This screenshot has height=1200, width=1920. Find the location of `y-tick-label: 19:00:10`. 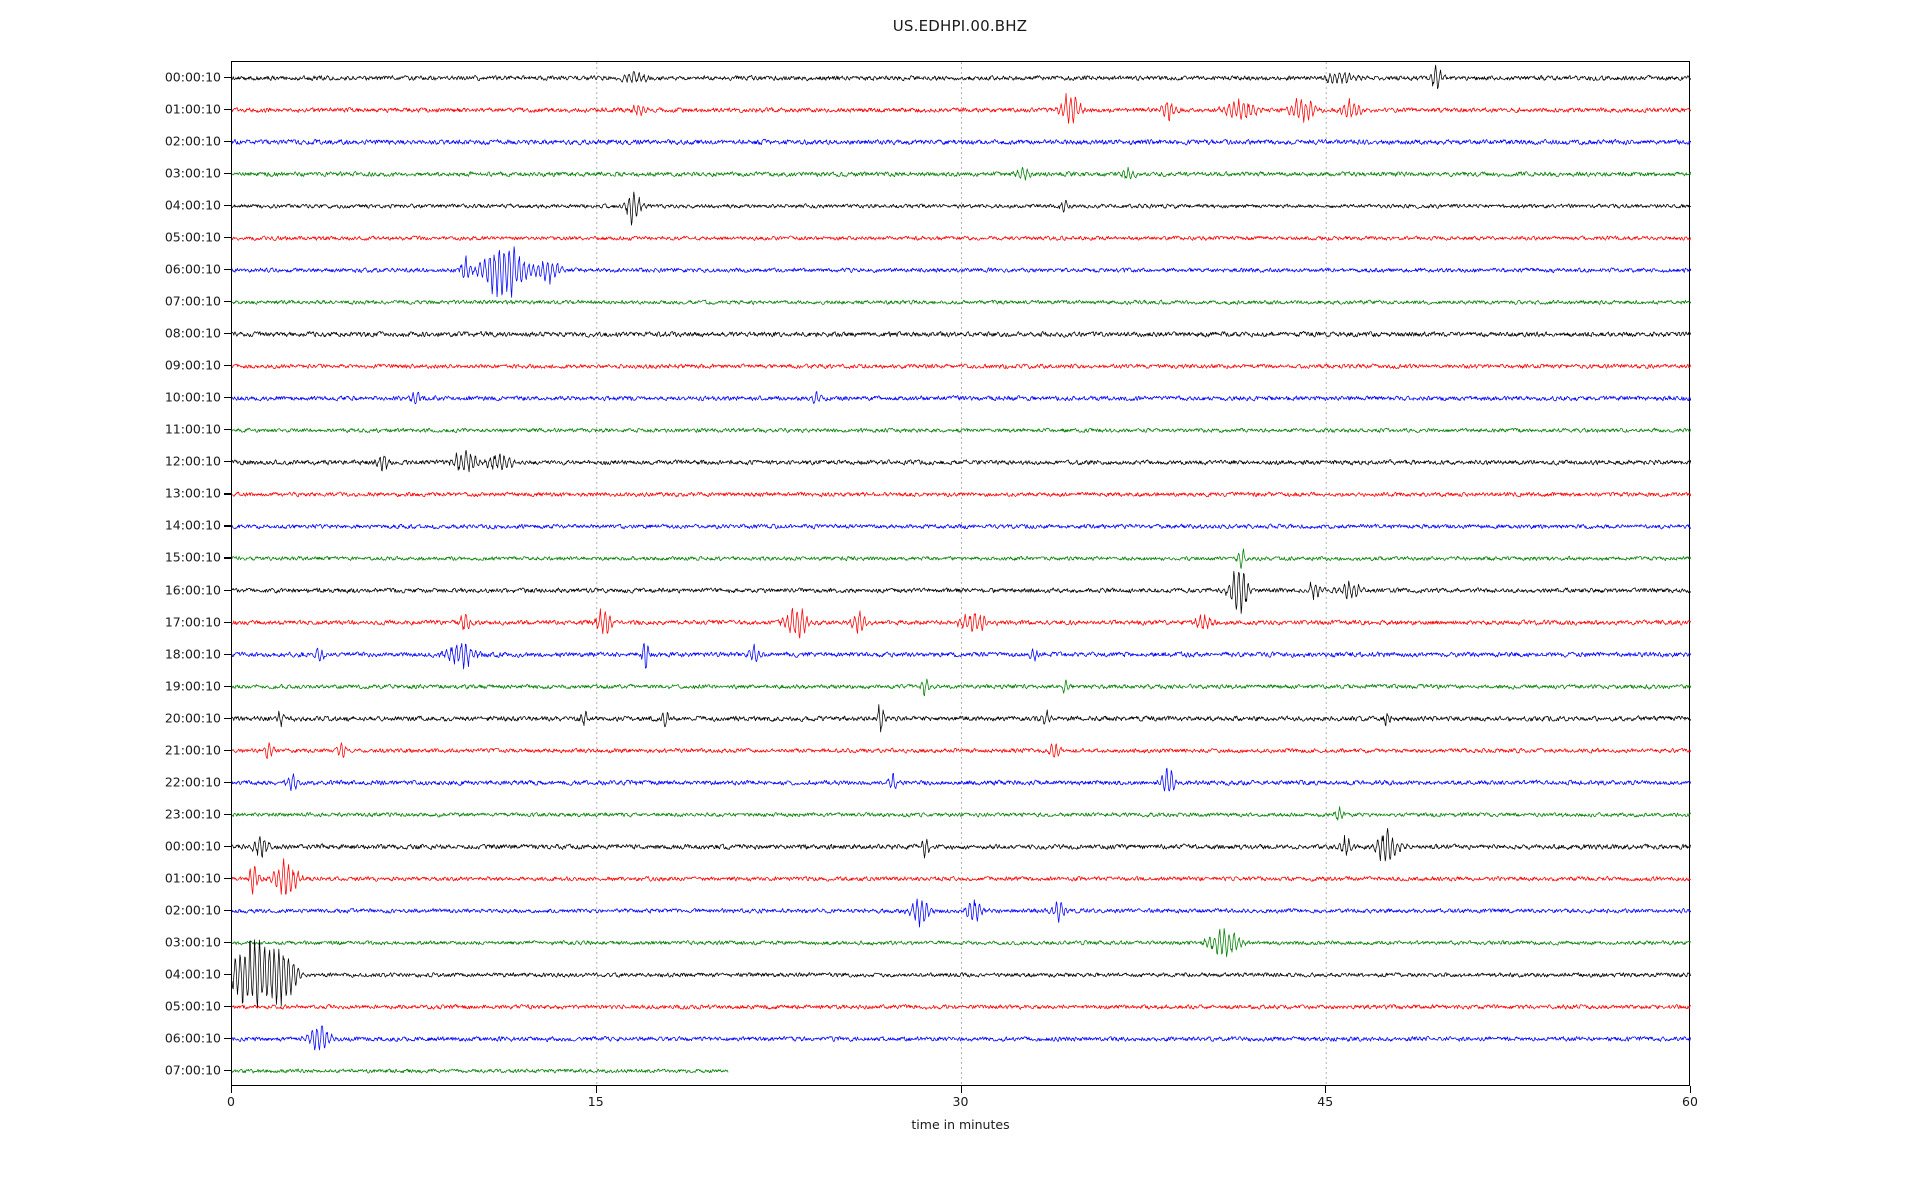

y-tick-label: 19:00:10 is located at coordinates (192, 686).